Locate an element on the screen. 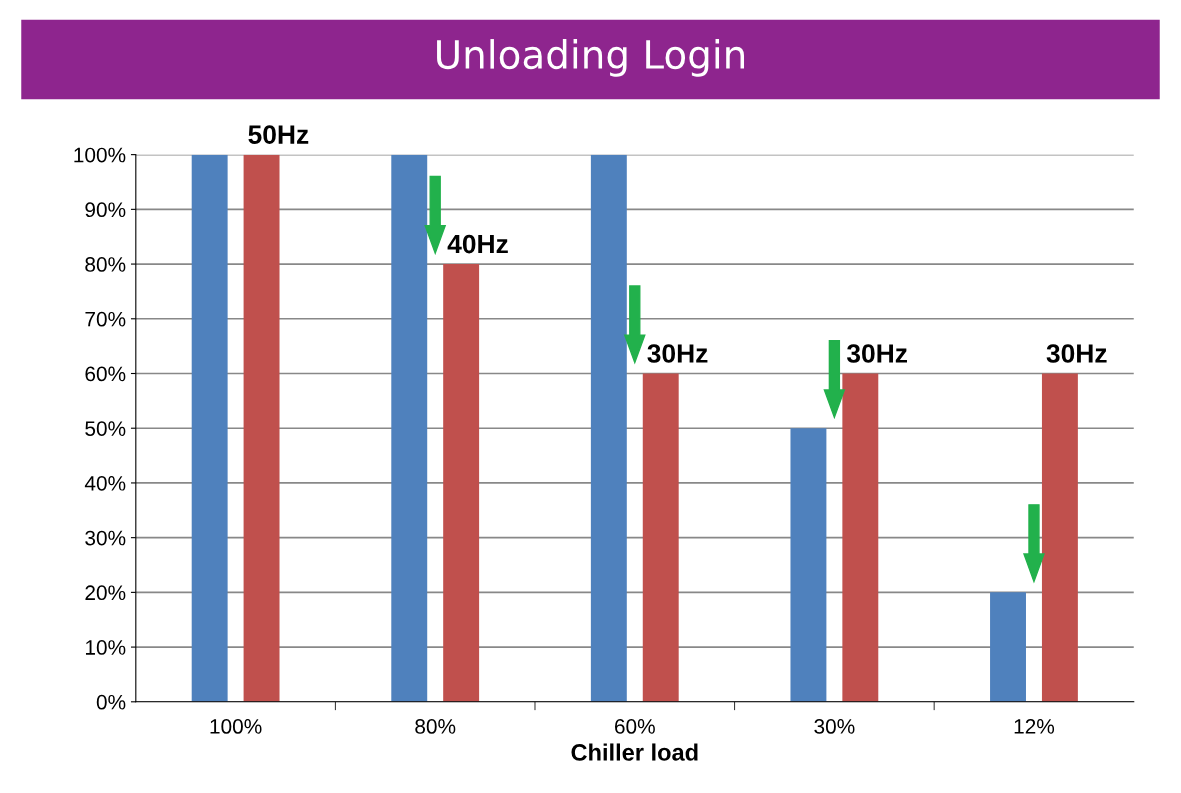 The width and height of the screenshot is (1181, 793). y-tick-label: 30% is located at coordinates (105, 538).